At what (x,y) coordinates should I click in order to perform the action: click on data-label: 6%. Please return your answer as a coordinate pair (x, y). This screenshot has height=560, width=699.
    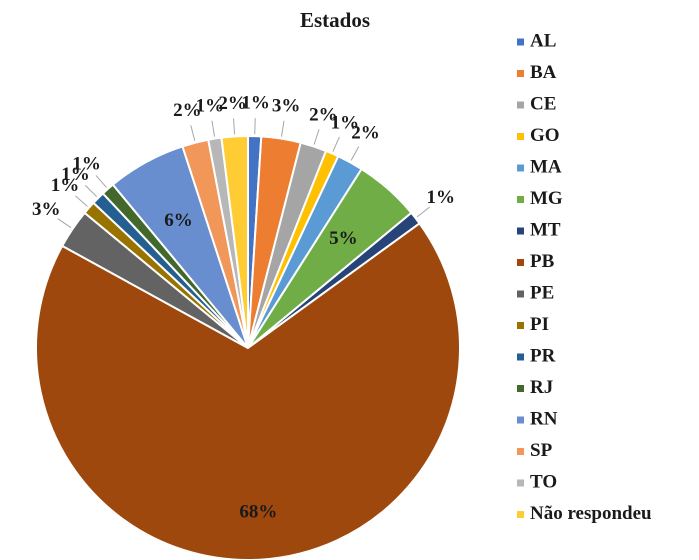
    Looking at the image, I should click on (178, 220).